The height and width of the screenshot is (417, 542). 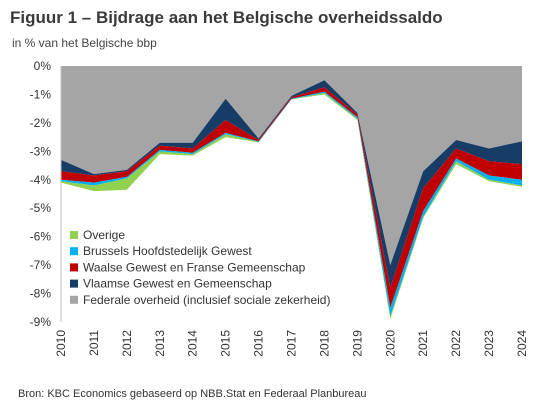 What do you see at coordinates (43, 66) in the screenshot?
I see `y-tick-label: 0%` at bounding box center [43, 66].